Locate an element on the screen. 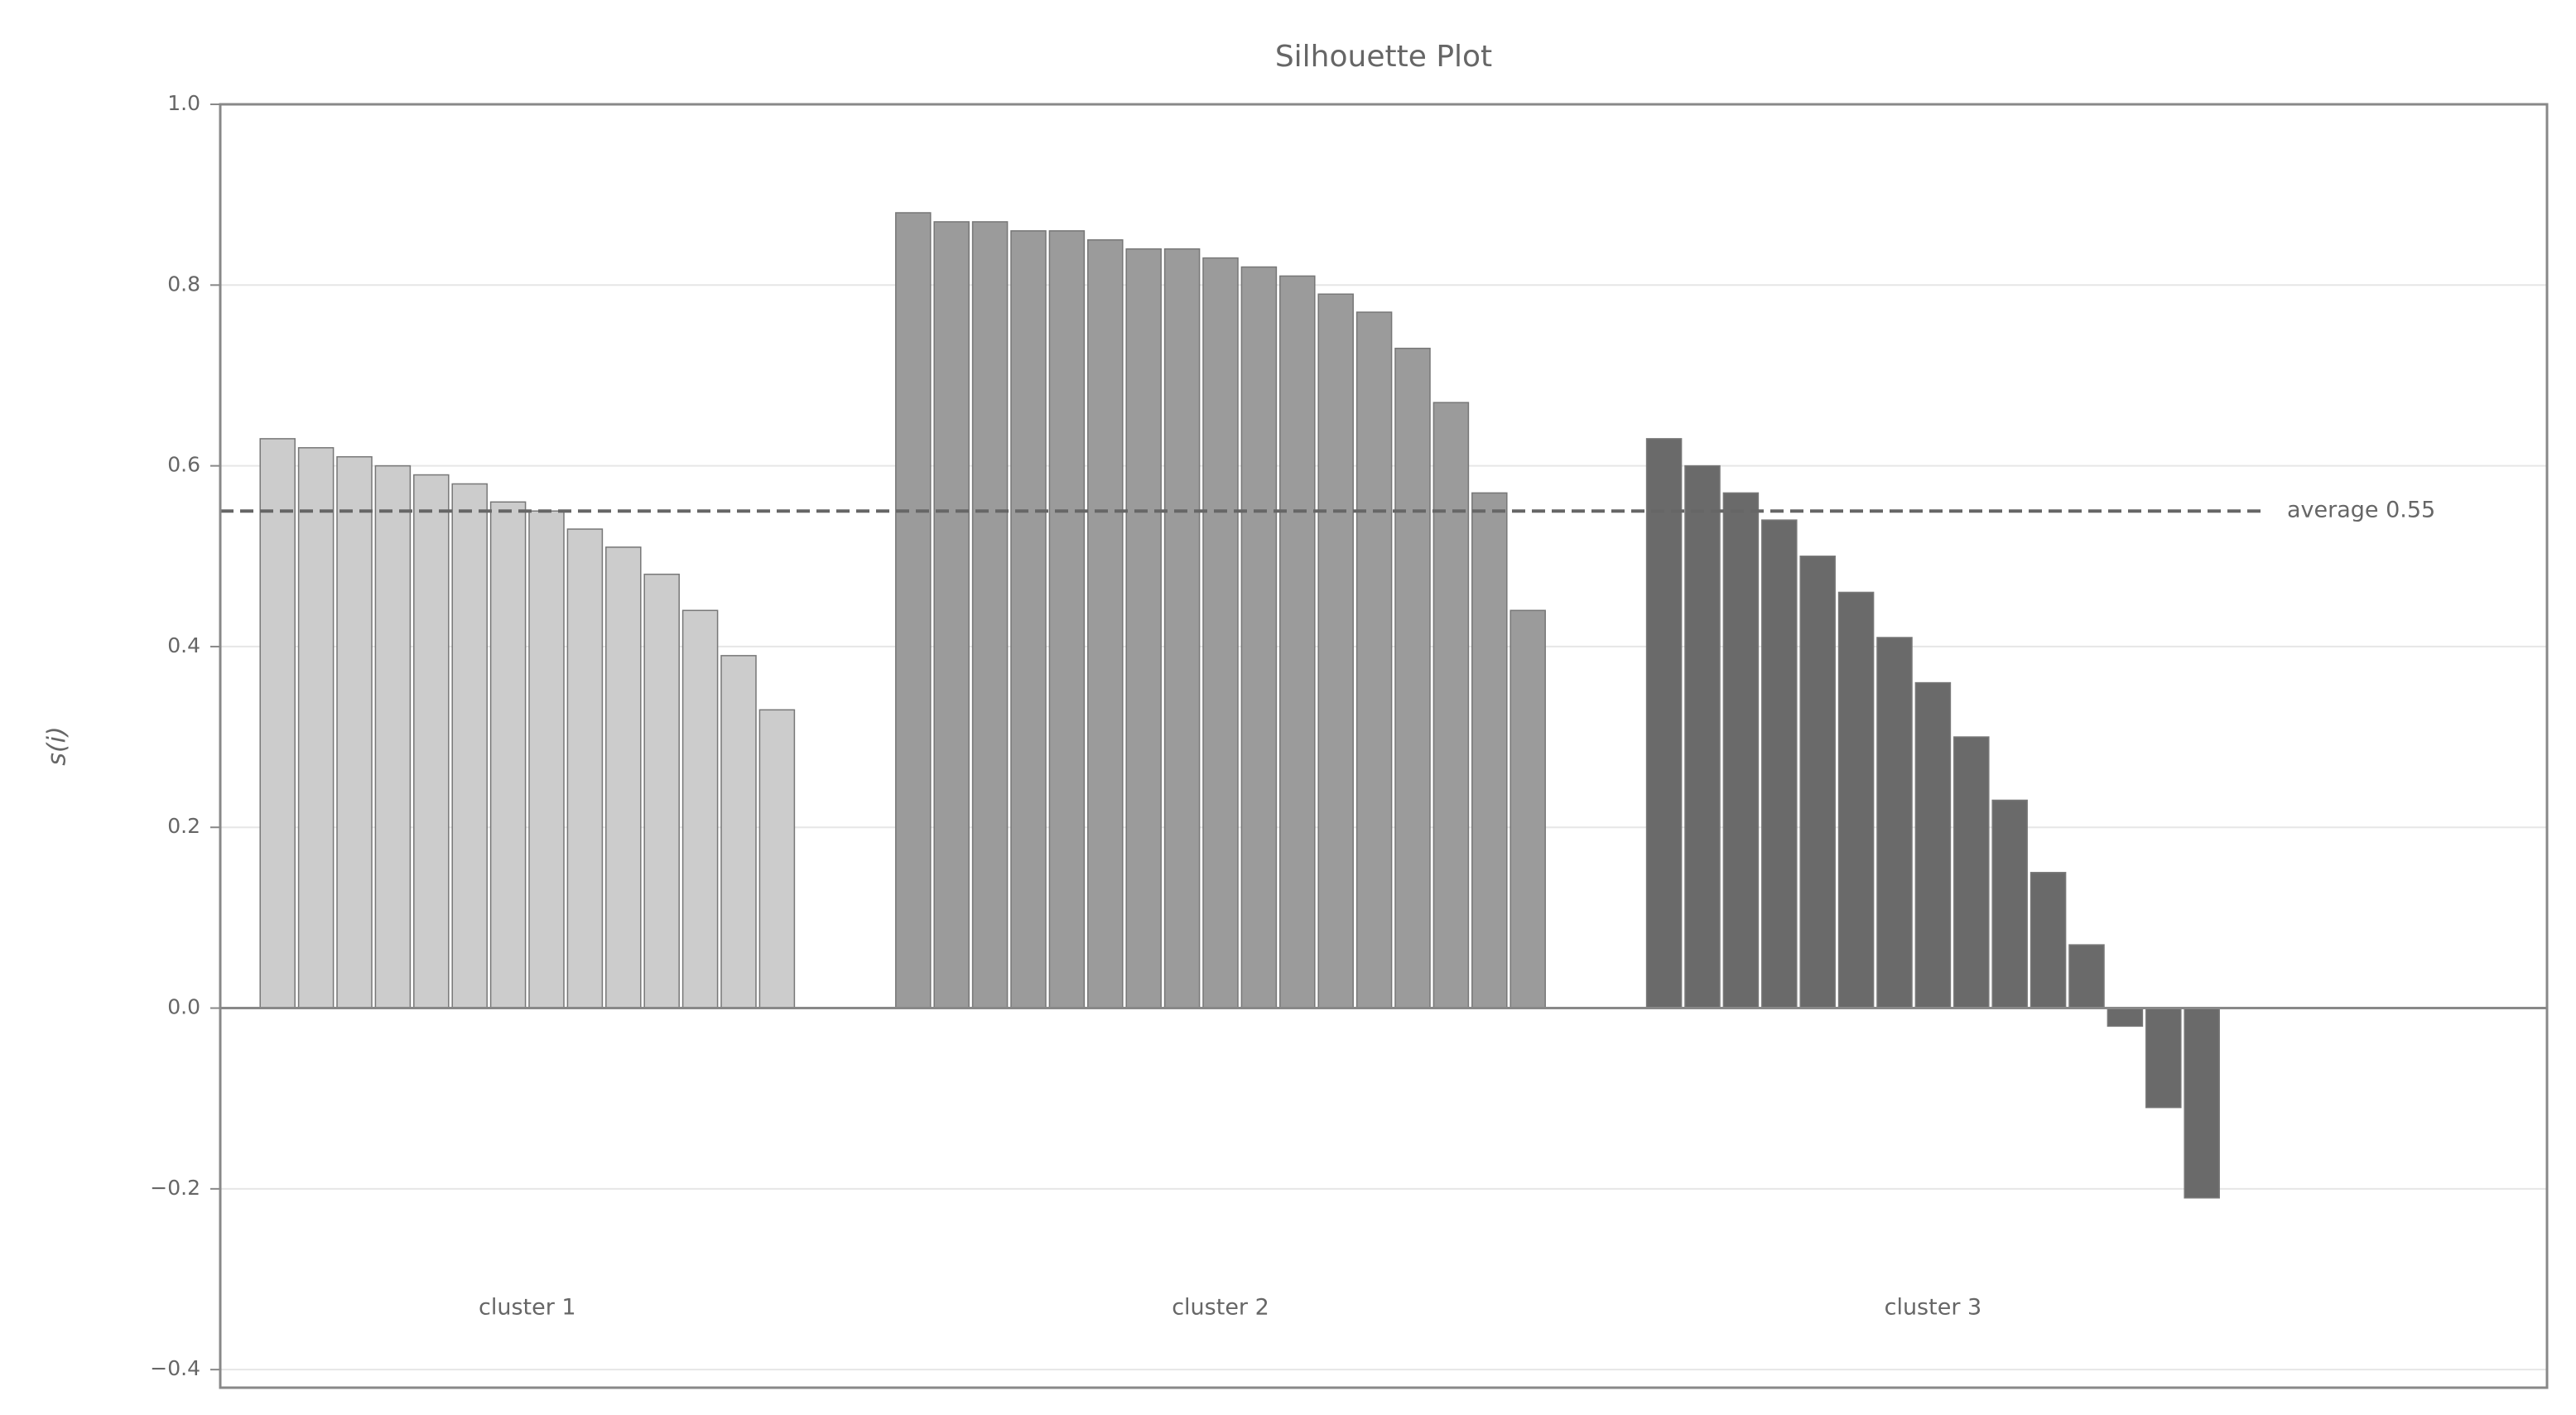  y-tick-label: −0.2 is located at coordinates (175, 1188).